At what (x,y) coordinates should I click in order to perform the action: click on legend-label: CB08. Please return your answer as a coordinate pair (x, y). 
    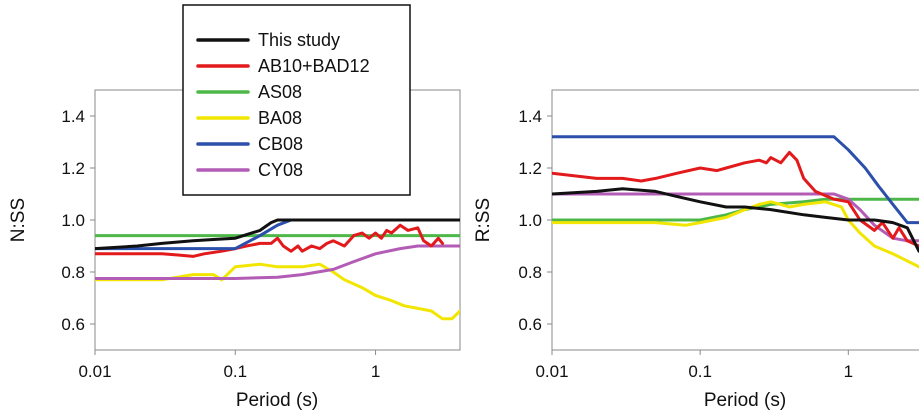
    Looking at the image, I should click on (280, 144).